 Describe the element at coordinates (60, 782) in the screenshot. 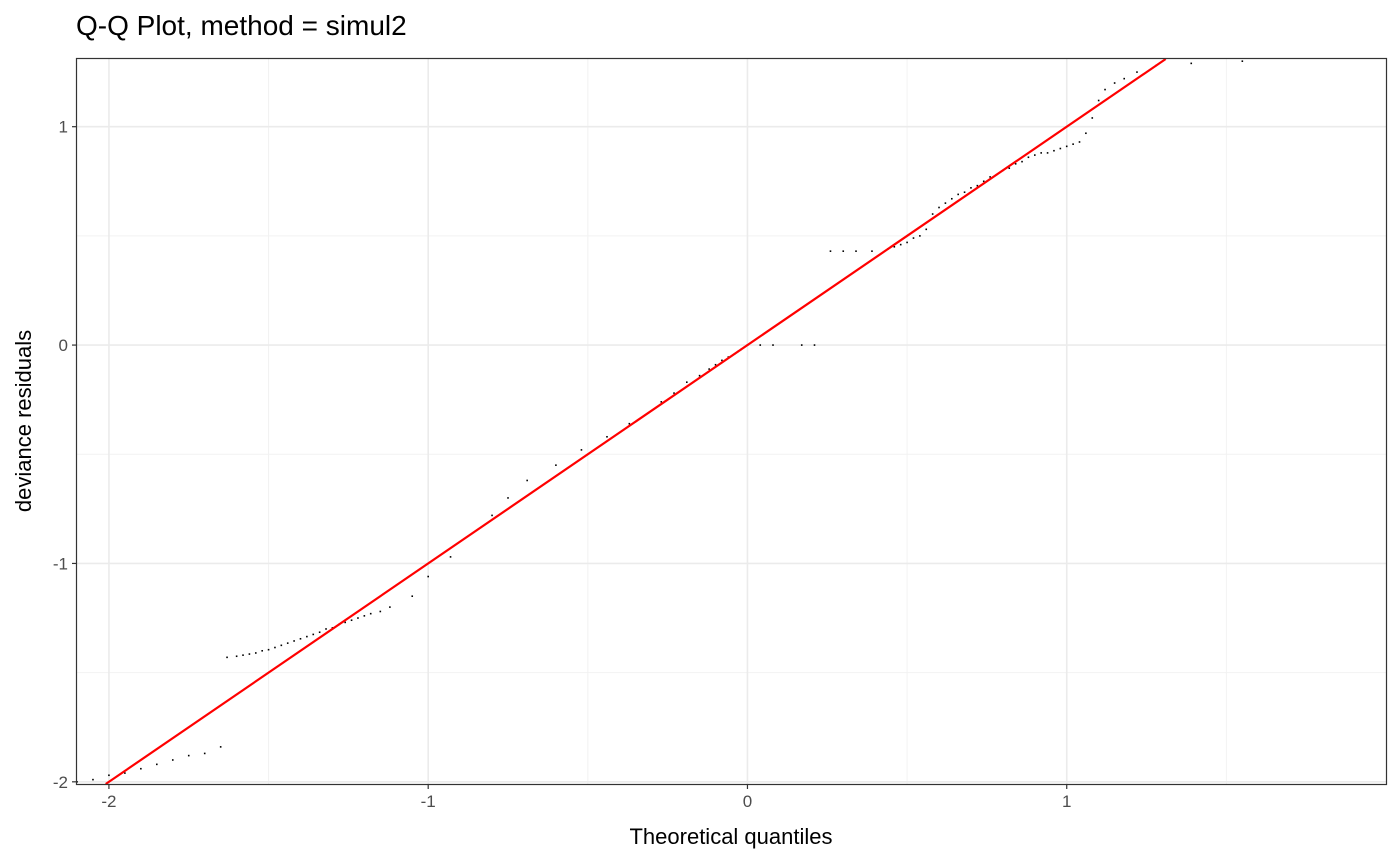

I see `y-tick-label: -2` at that location.